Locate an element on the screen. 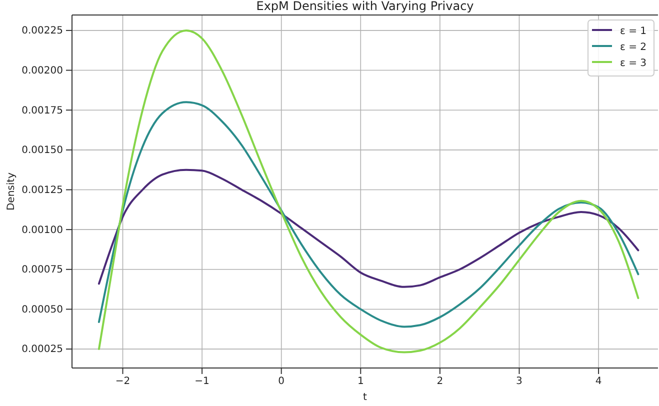  y-tick-label: 0.00100 is located at coordinates (42, 230).